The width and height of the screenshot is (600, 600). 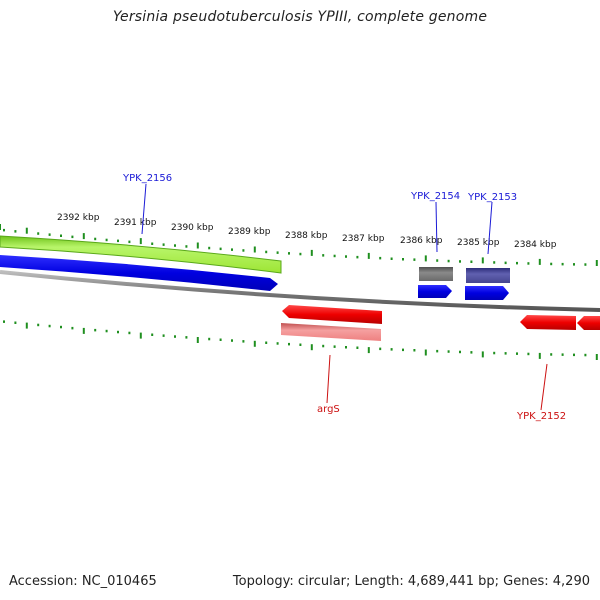 What do you see at coordinates (300, 291) in the screenshot?
I see `genome-backbone` at bounding box center [300, 291].